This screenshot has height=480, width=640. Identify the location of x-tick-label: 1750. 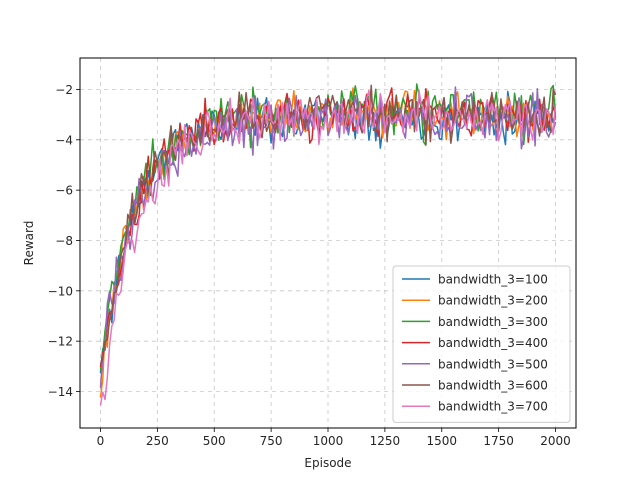
(498, 441).